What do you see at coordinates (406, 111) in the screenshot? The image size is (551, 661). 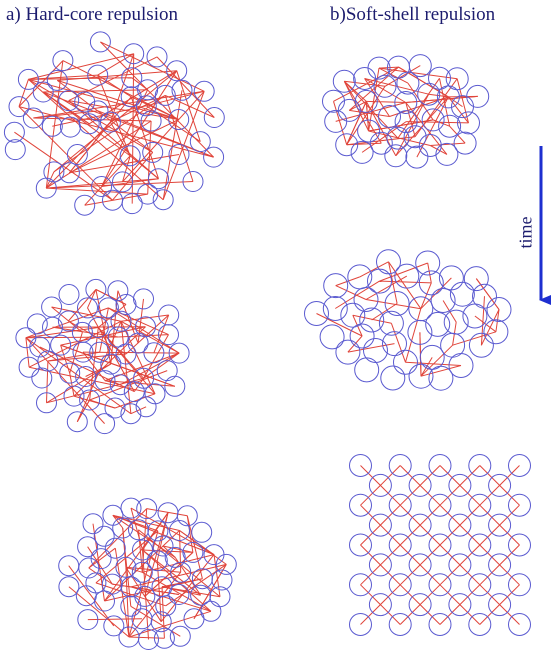 I see `softshell-snapshot-early` at bounding box center [406, 111].